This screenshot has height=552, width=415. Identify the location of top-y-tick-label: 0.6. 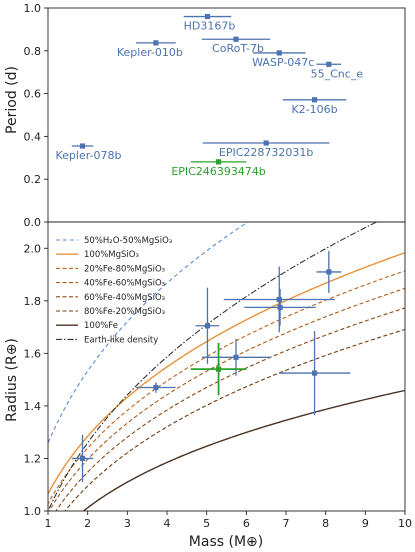
(33, 94).